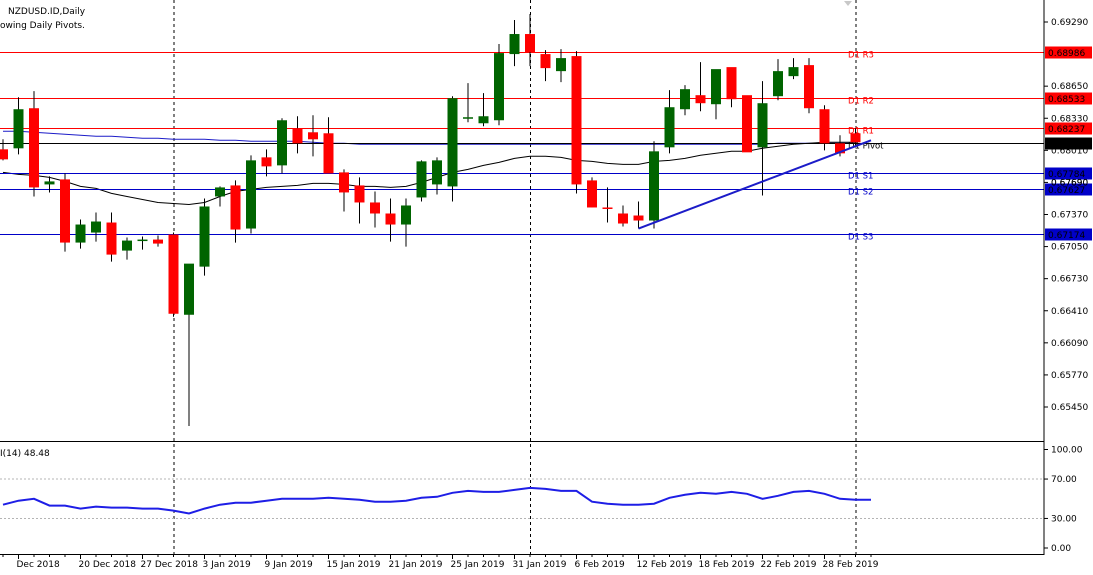  I want to click on rsi-tick-label: 100.00, so click(1067, 451).